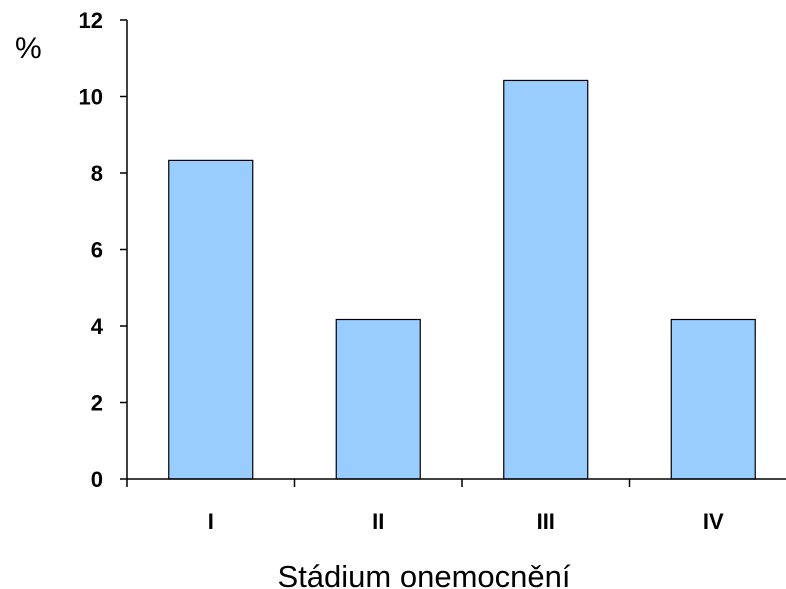  Describe the element at coordinates (97, 250) in the screenshot. I see `y-tick-label: 6` at that location.